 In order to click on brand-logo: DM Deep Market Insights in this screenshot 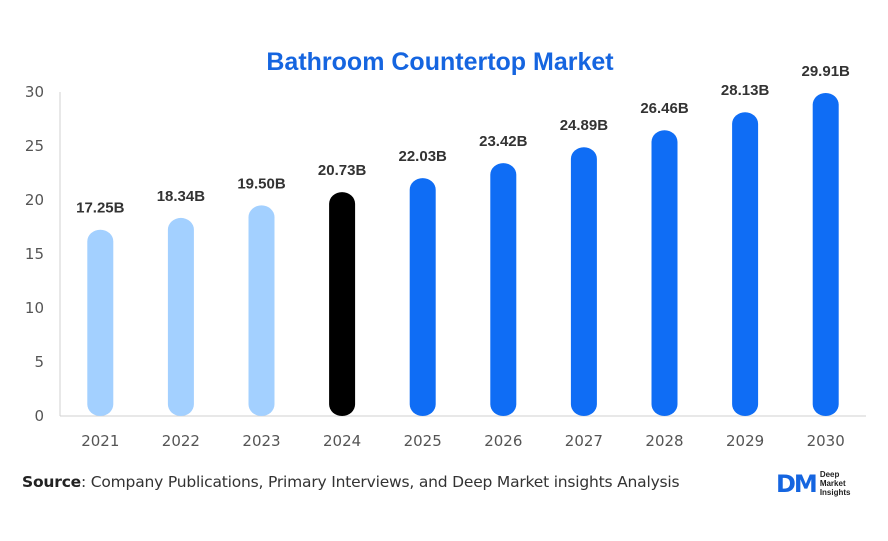, I will do `click(813, 483)`.